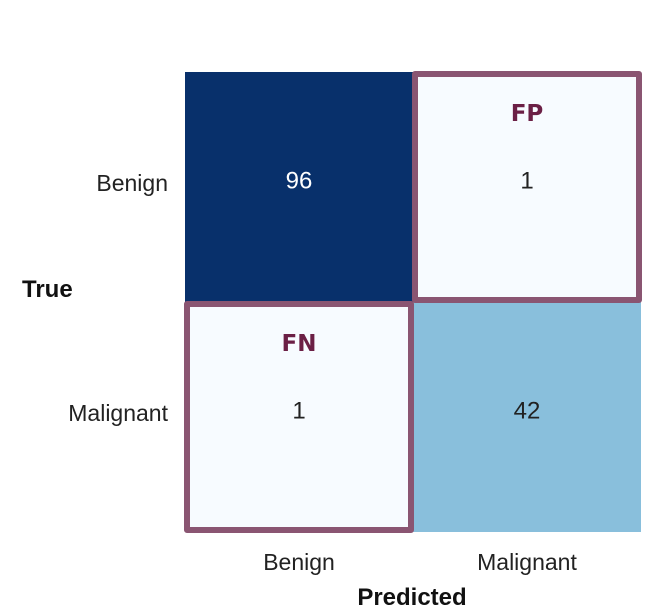 Image resolution: width=668 pixels, height=613 pixels. I want to click on y-tick-label: Benign, so click(132, 183).